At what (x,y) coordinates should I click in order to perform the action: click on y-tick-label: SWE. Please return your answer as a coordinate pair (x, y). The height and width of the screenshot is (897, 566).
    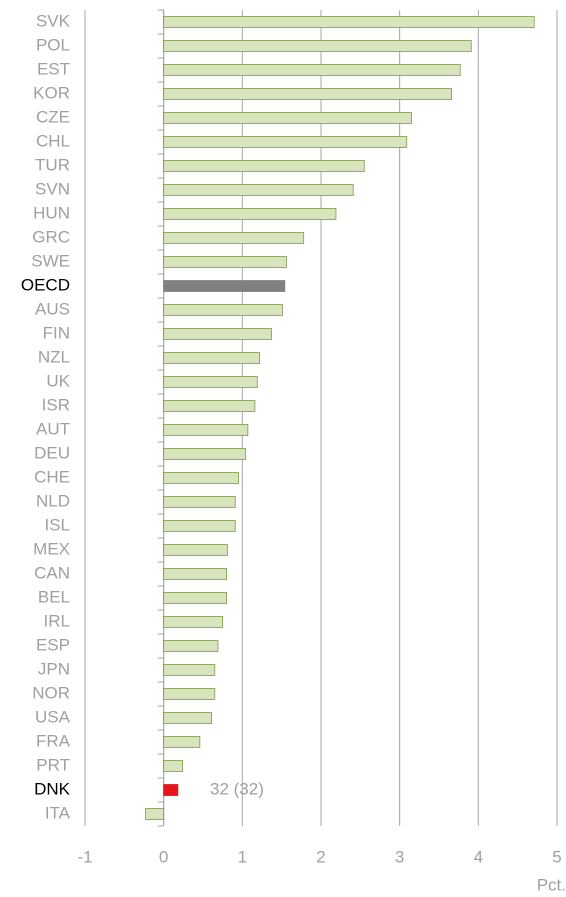
    Looking at the image, I should click on (50, 260).